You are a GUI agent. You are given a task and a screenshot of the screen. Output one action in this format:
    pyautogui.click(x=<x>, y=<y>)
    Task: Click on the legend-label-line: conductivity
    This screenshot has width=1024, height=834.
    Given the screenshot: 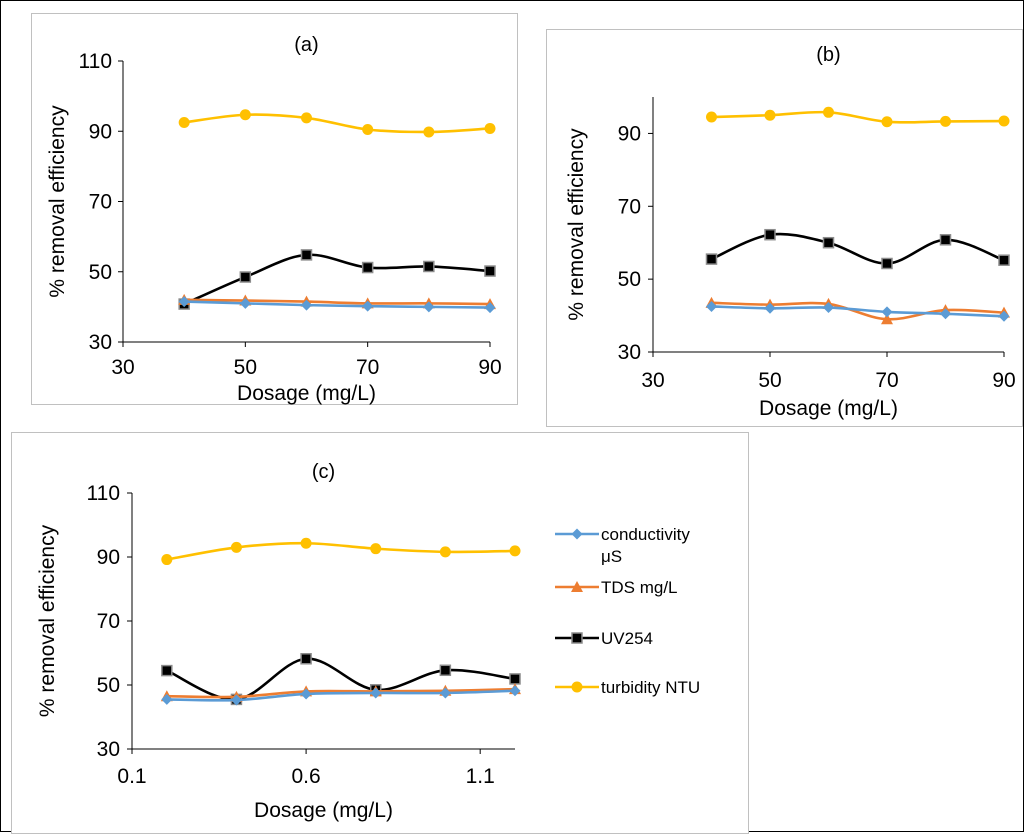 What is the action you would take?
    pyautogui.click(x=645, y=534)
    